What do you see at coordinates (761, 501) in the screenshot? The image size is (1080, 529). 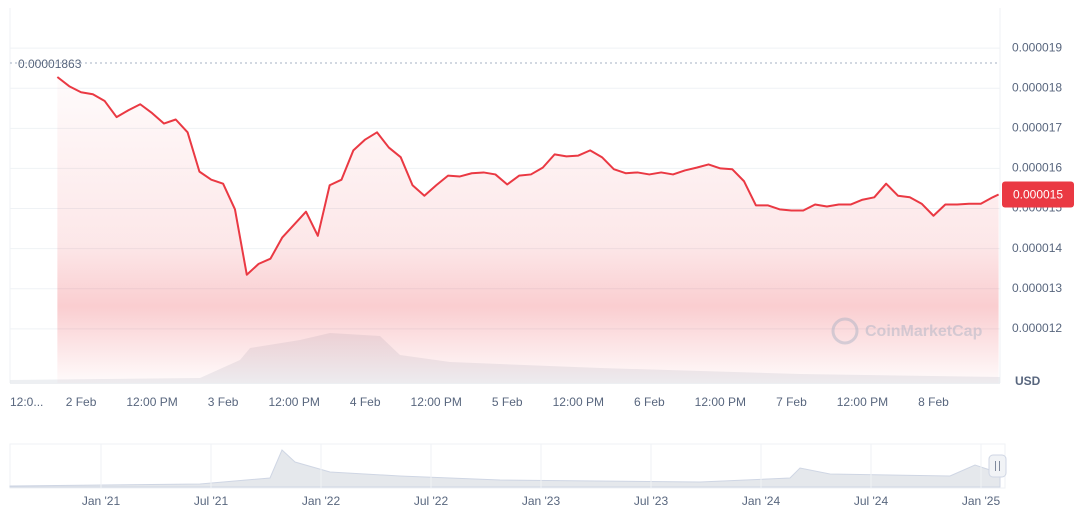 I see `navigator-label: Jan '24` at bounding box center [761, 501].